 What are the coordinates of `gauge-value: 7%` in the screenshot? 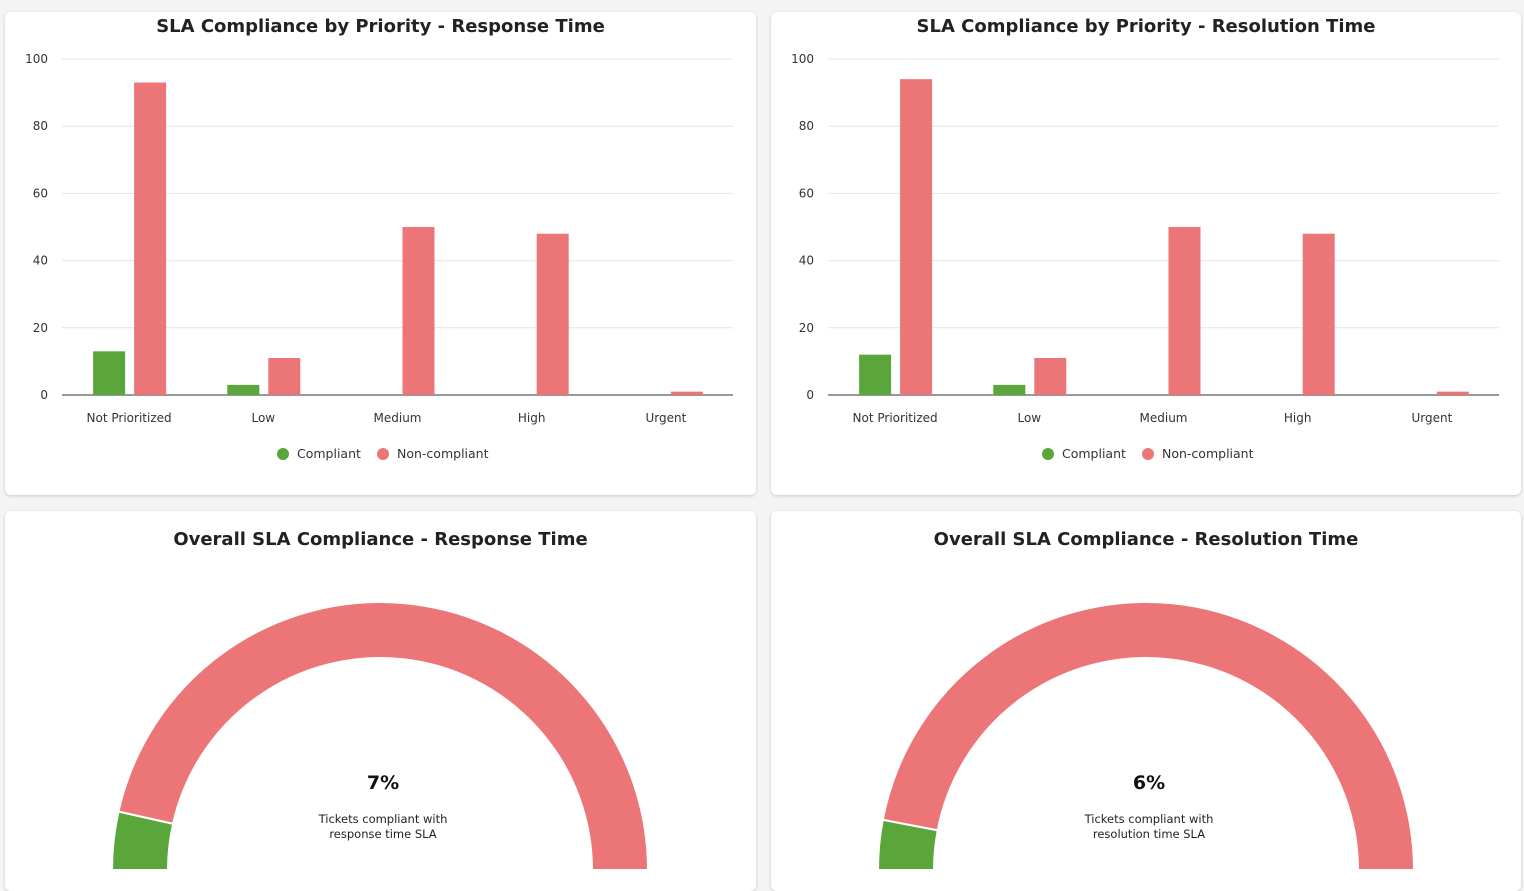 It's located at (383, 783).